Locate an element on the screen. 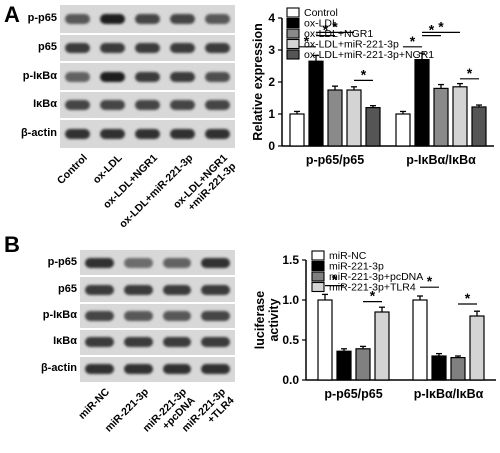  y-tick-label: 0.0 is located at coordinates (290, 380).